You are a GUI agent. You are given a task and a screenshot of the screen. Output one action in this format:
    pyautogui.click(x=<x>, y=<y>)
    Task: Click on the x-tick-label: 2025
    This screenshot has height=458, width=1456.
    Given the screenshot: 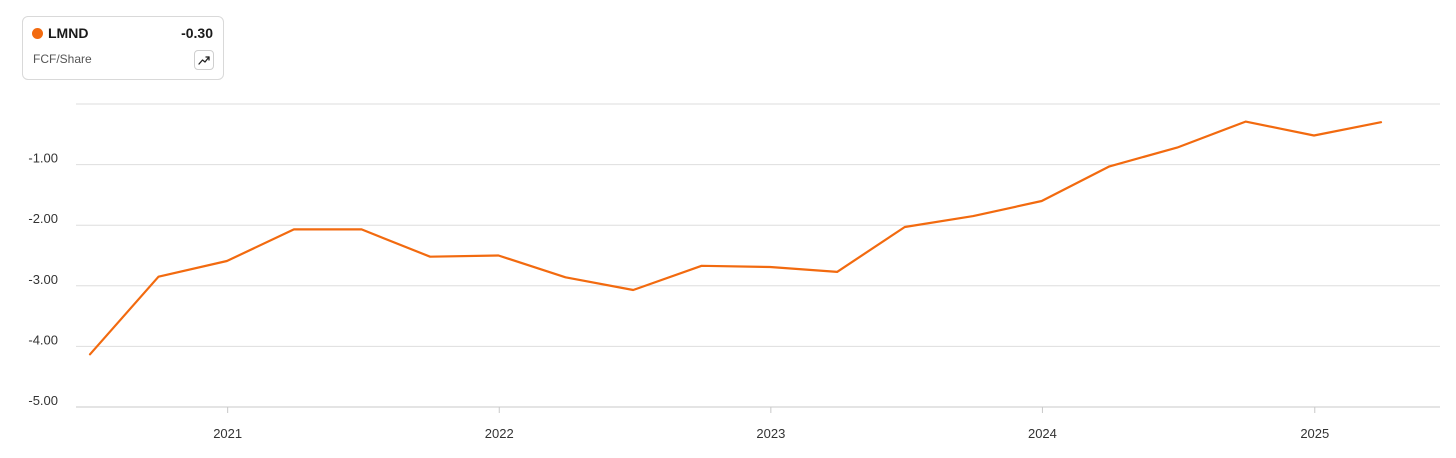 What is the action you would take?
    pyautogui.click(x=1314, y=433)
    